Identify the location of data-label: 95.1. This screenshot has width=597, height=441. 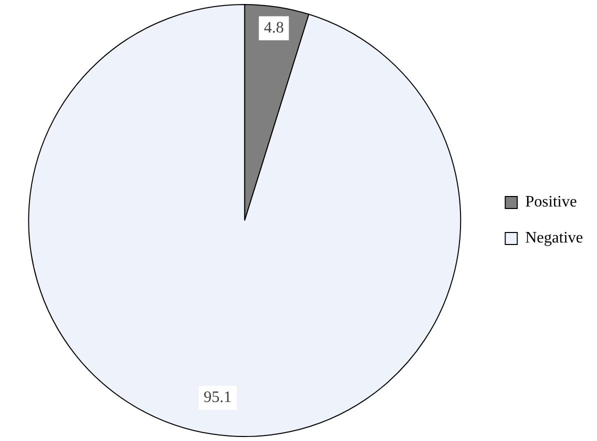
(218, 397).